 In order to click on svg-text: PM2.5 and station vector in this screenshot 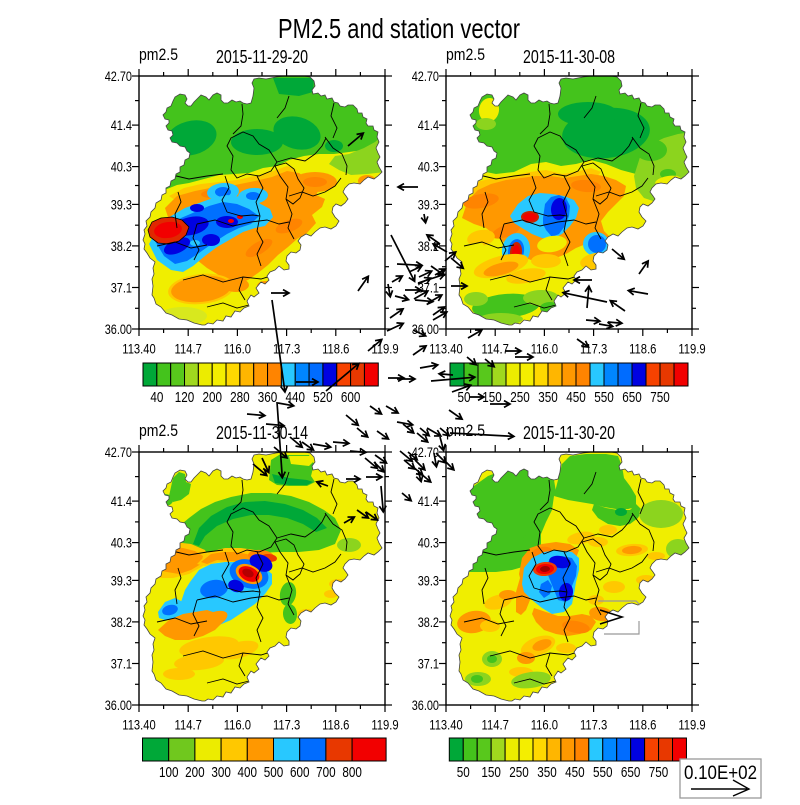, I will do `click(399, 28)`.